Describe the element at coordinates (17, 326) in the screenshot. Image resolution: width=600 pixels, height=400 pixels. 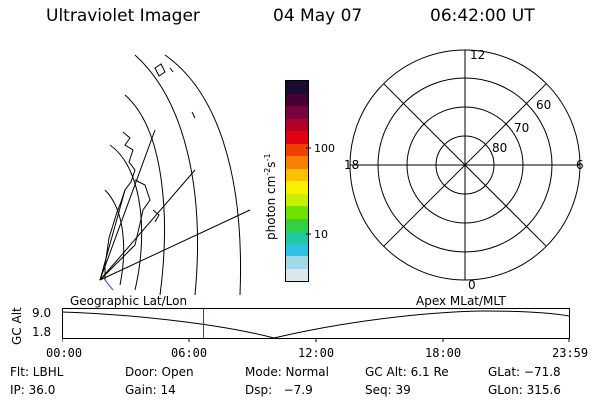
I see `timeline-axis-label: GC Alt` at that location.